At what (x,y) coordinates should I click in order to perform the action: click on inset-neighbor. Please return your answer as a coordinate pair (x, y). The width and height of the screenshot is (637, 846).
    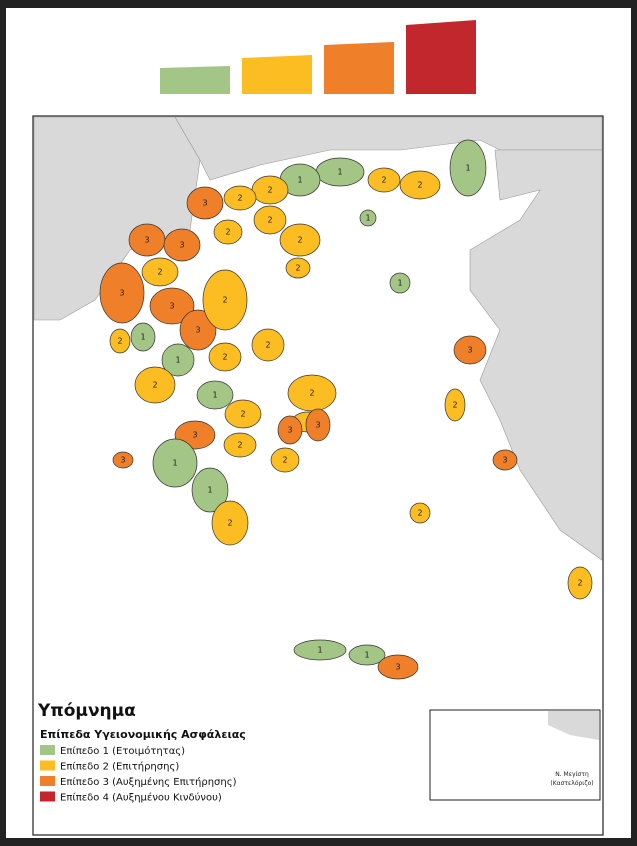
    Looking at the image, I should click on (573, 725).